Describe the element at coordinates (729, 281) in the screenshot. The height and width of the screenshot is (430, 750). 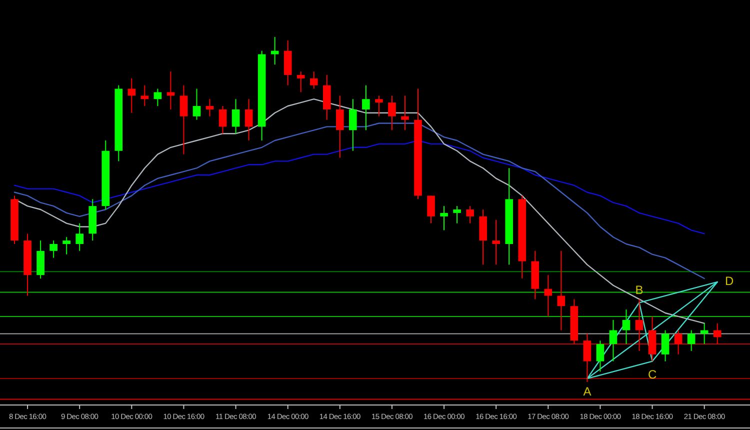
I see `text: D` at that location.